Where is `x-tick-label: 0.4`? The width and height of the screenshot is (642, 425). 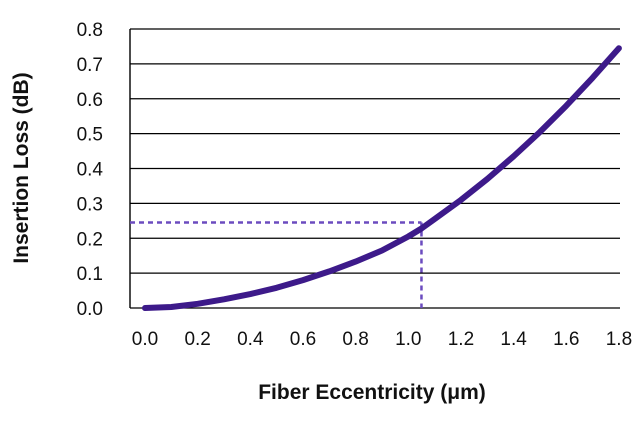 x-tick-label: 0.4 is located at coordinates (250, 339).